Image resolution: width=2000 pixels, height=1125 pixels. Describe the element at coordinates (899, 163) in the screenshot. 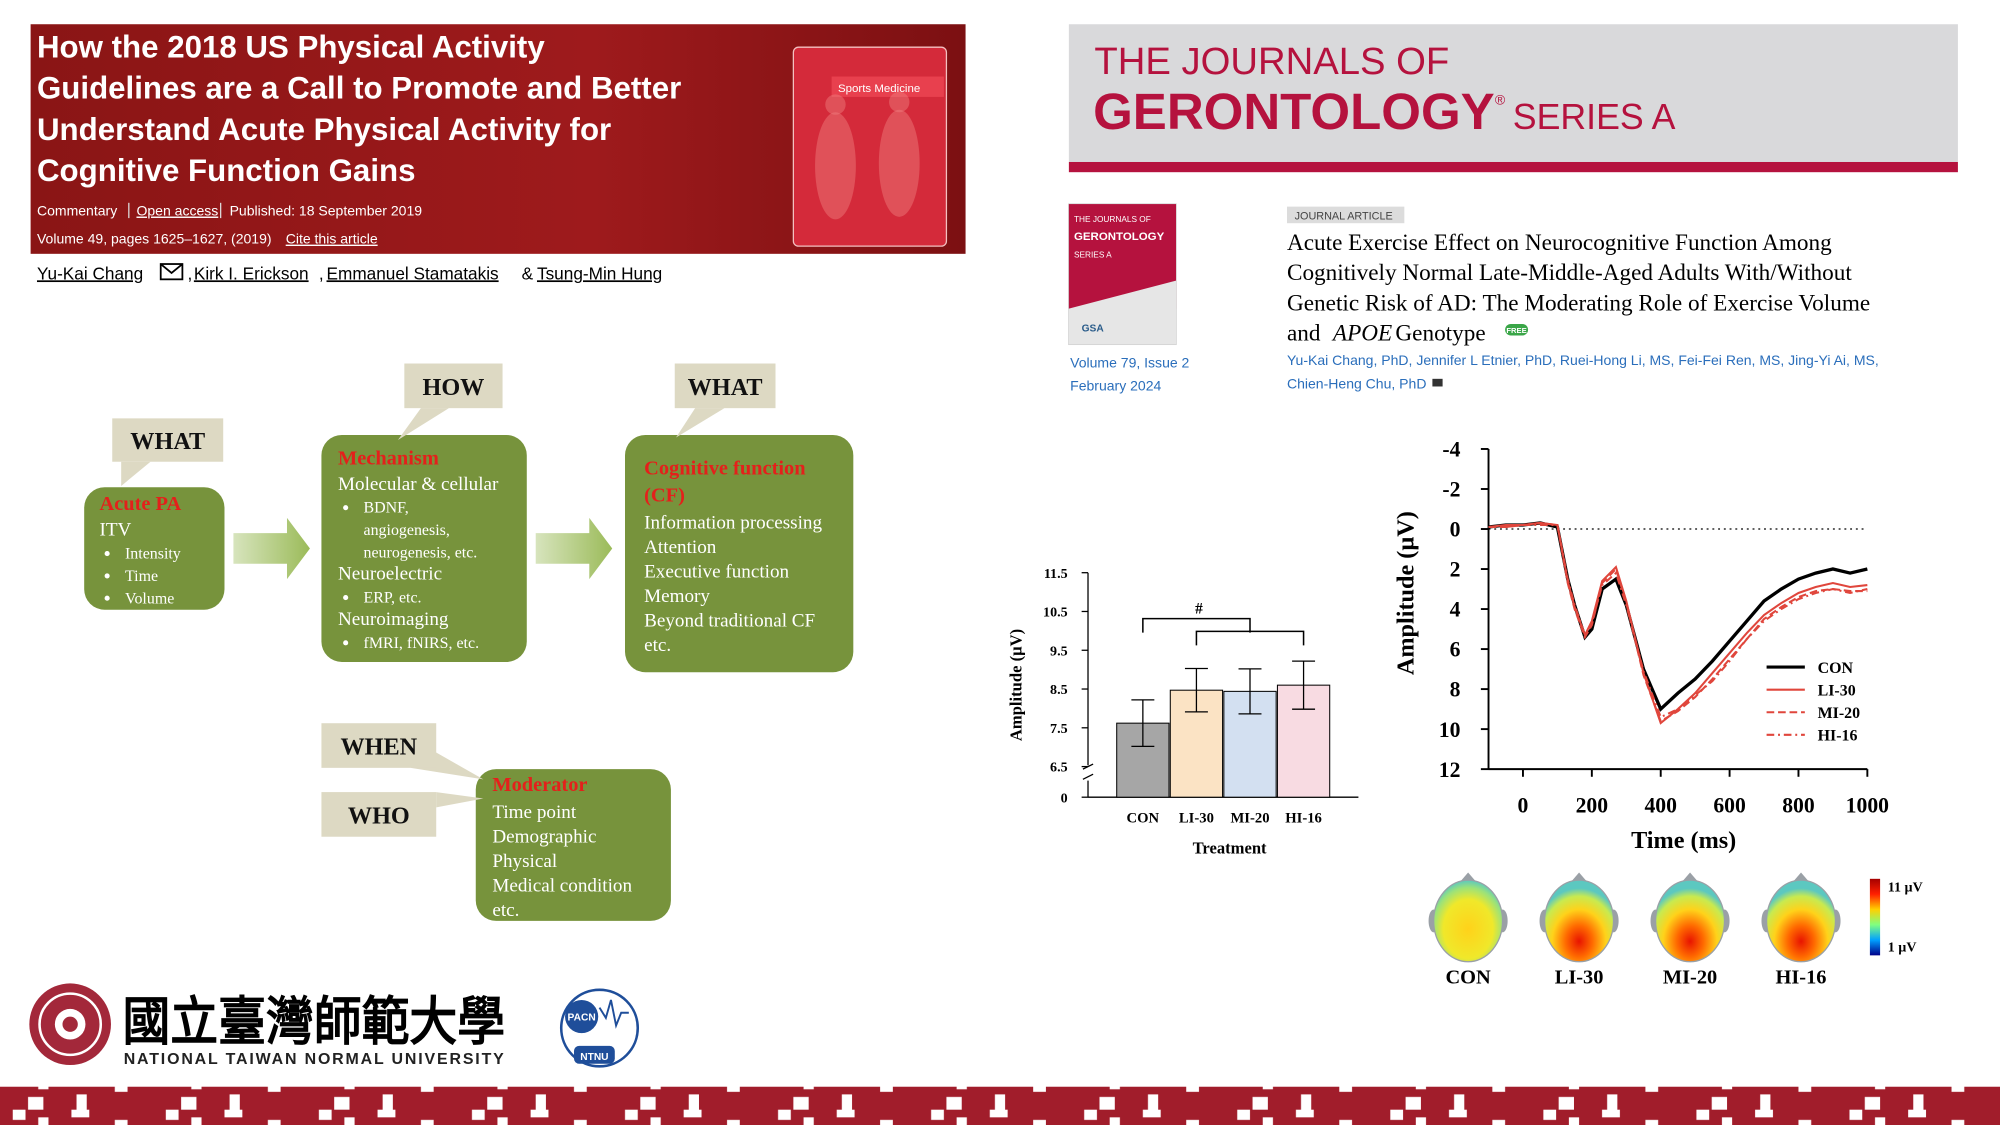

I see `runner-silhouette` at that location.